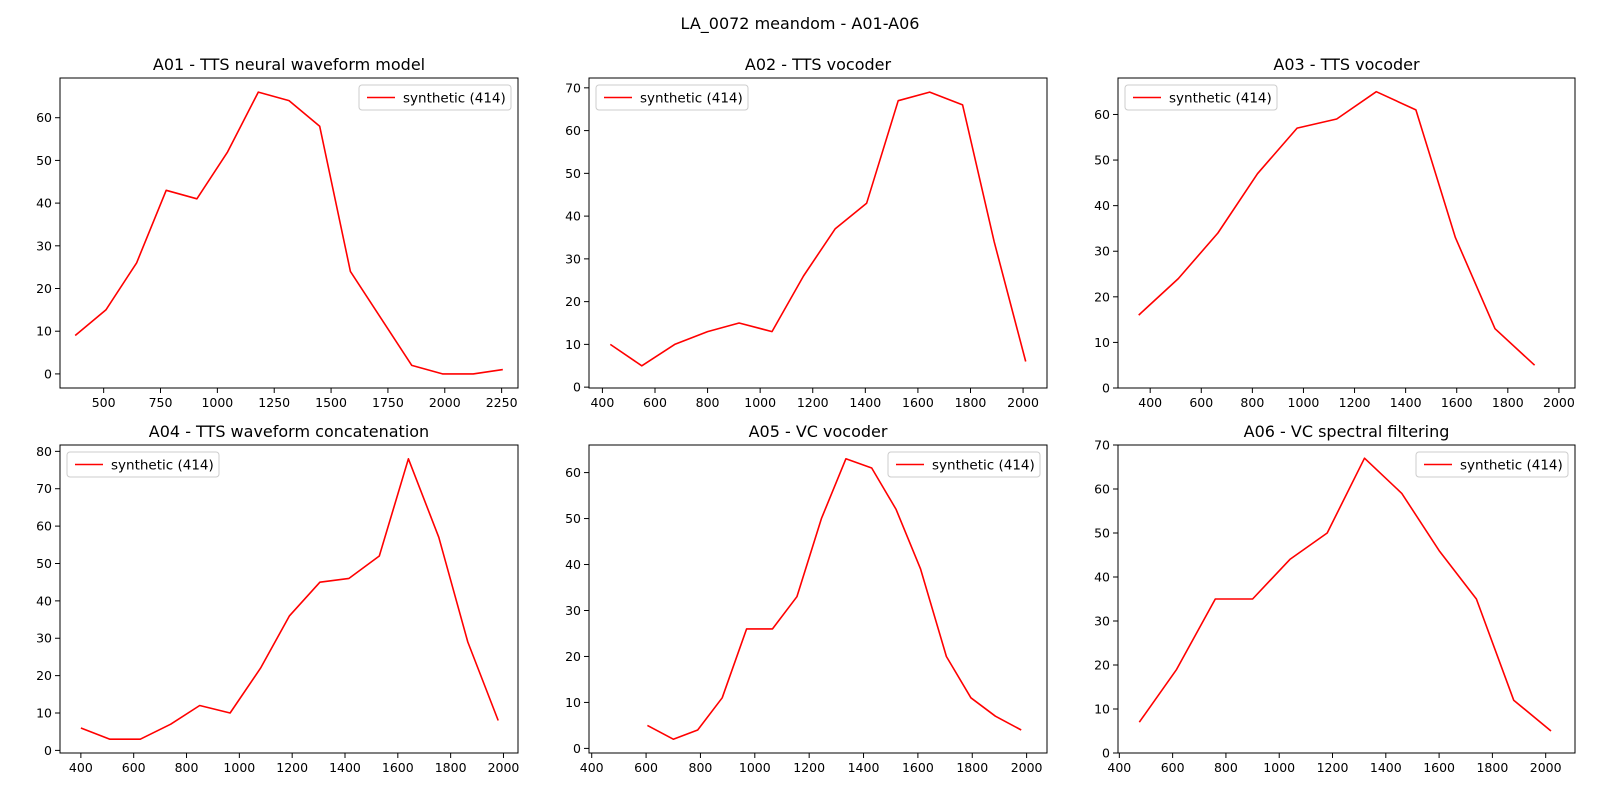 The height and width of the screenshot is (800, 1600). What do you see at coordinates (331, 402) in the screenshot?
I see `x-tick-label: 1500` at bounding box center [331, 402].